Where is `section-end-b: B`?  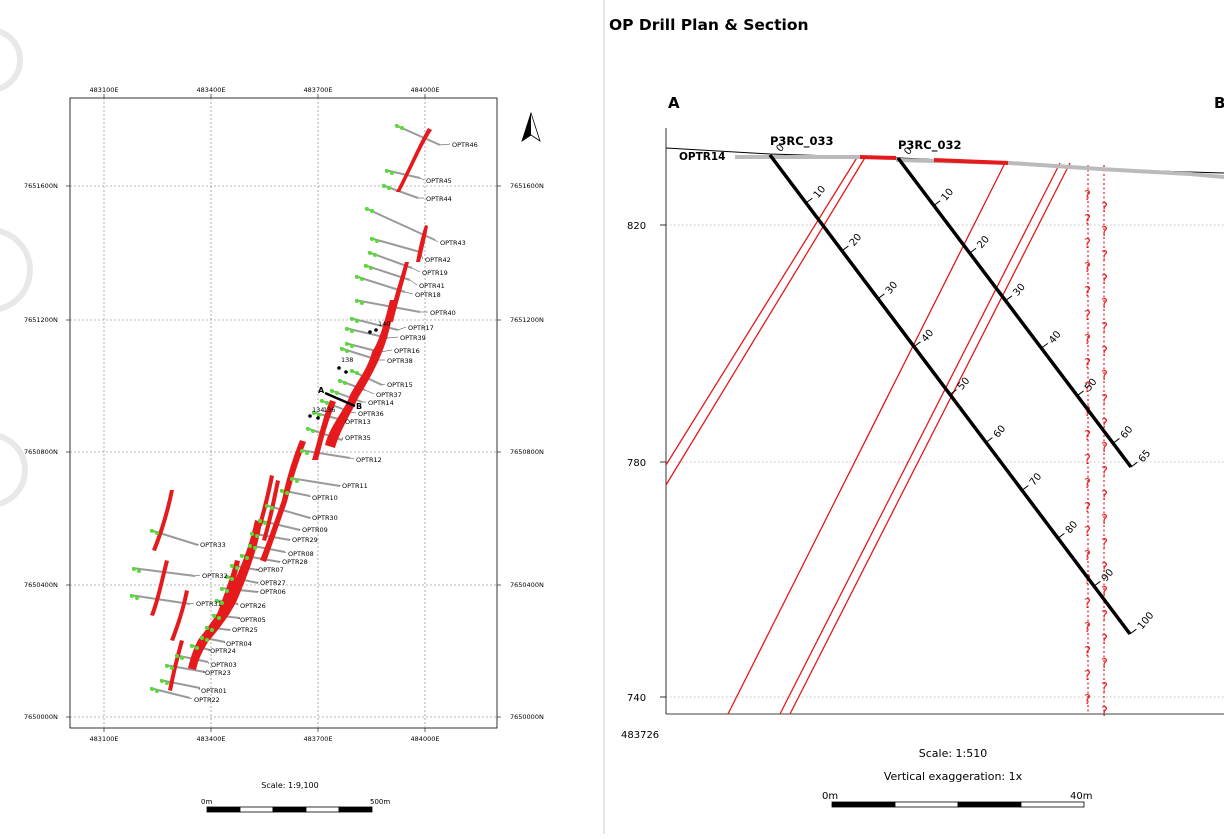 section-end-b: B is located at coordinates (1219, 103).